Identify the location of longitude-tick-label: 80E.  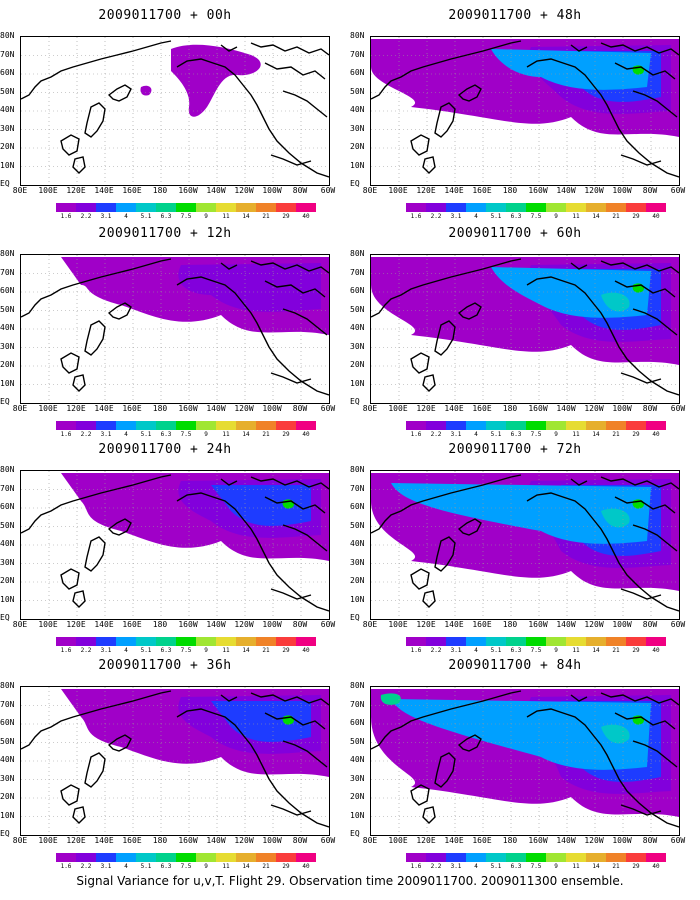
(20, 408).